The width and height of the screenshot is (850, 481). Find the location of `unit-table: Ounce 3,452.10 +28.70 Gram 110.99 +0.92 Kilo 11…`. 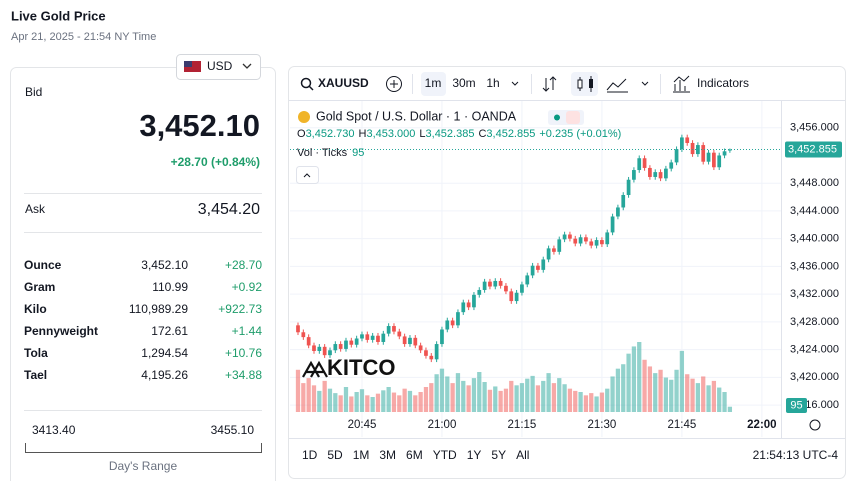

unit-table: Ounce 3,452.10 +28.70 Gram 110.99 +0.92 Kilo 11… is located at coordinates (143, 320).